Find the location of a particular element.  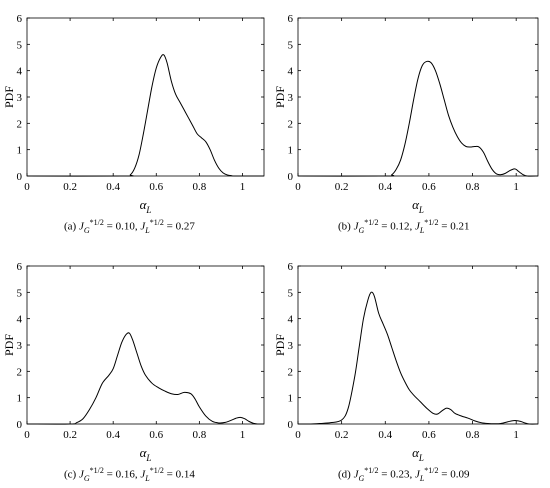

caption-jl: 0.14 is located at coordinates (185, 474).